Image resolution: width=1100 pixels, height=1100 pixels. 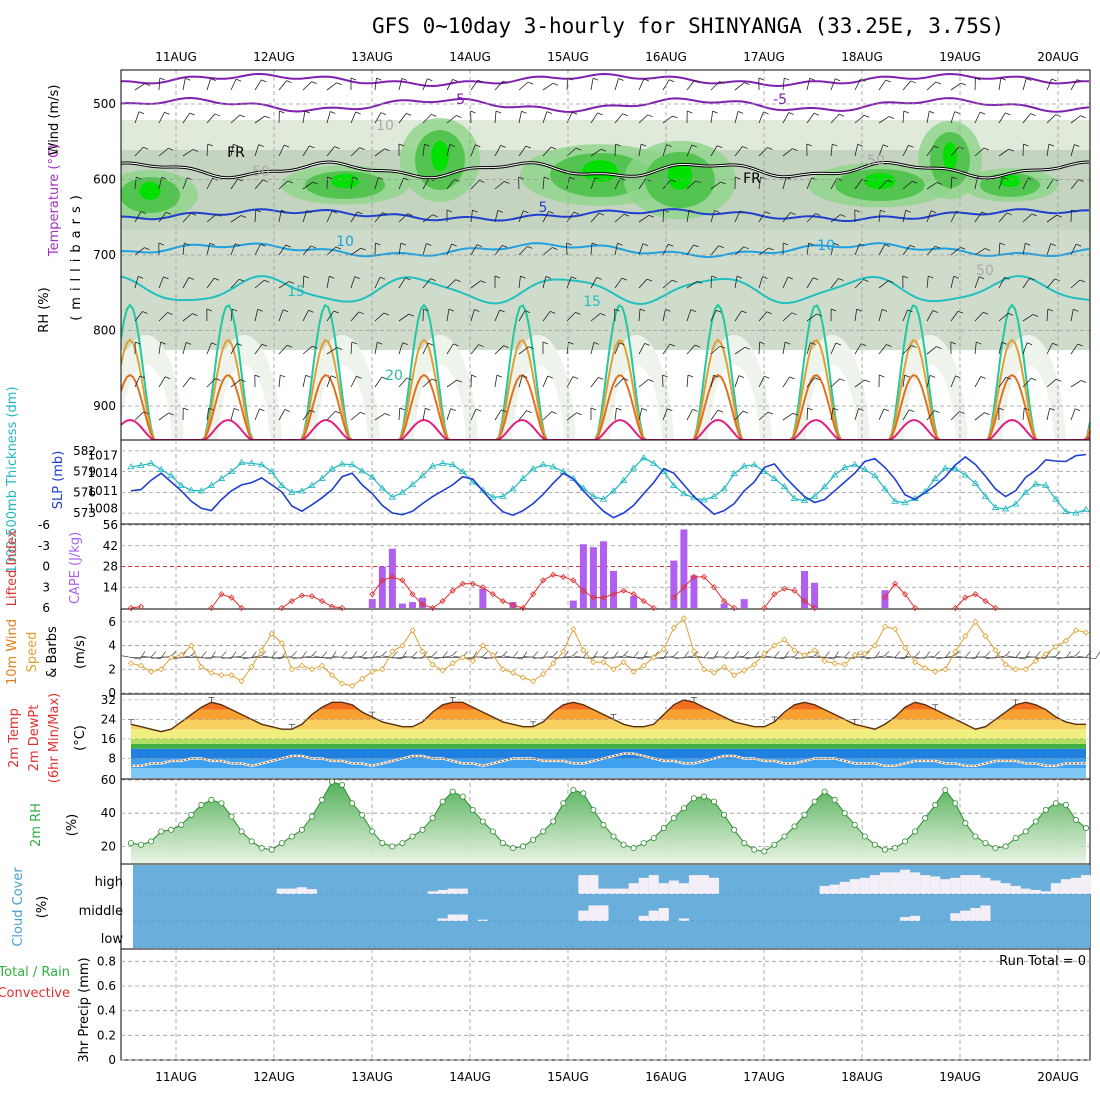 I want to click on wind-label: Wind (m/s), so click(x=54, y=120).